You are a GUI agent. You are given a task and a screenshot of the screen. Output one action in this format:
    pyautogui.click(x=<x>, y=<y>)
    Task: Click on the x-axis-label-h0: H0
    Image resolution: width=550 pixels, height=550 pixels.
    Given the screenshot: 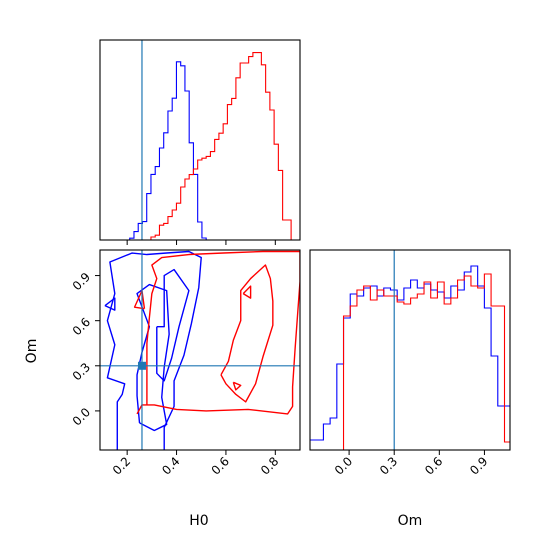 What is the action you would take?
    pyautogui.click(x=198, y=521)
    